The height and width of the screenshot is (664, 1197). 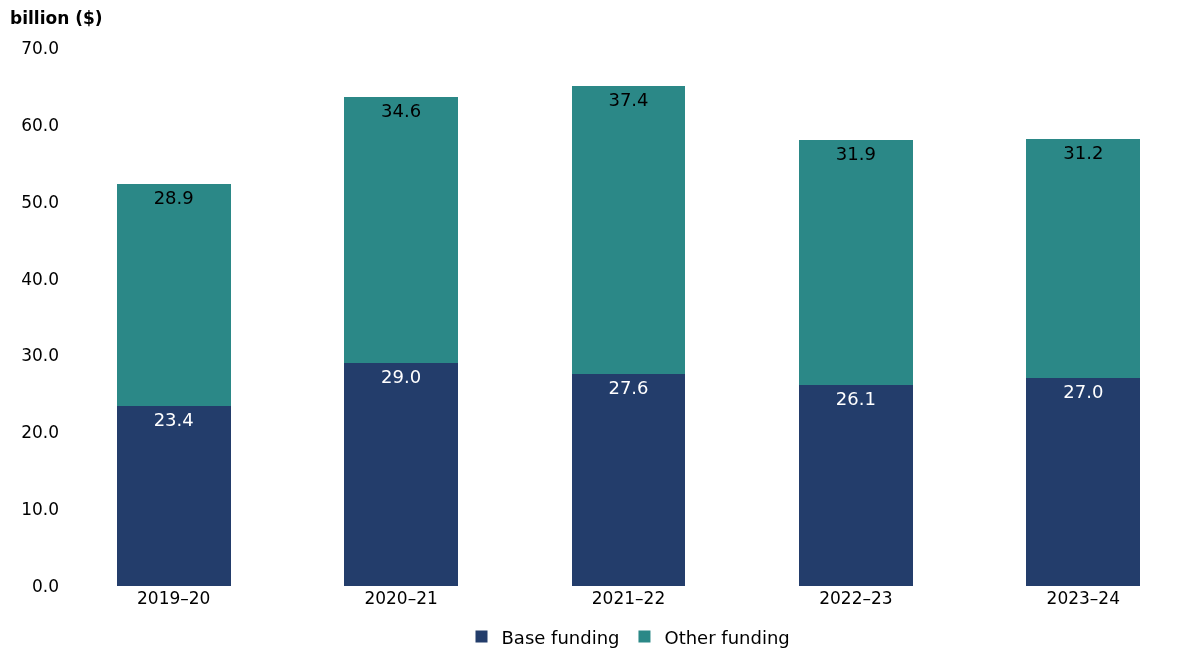 I want to click on legend-label: Base funding, so click(x=560, y=637).